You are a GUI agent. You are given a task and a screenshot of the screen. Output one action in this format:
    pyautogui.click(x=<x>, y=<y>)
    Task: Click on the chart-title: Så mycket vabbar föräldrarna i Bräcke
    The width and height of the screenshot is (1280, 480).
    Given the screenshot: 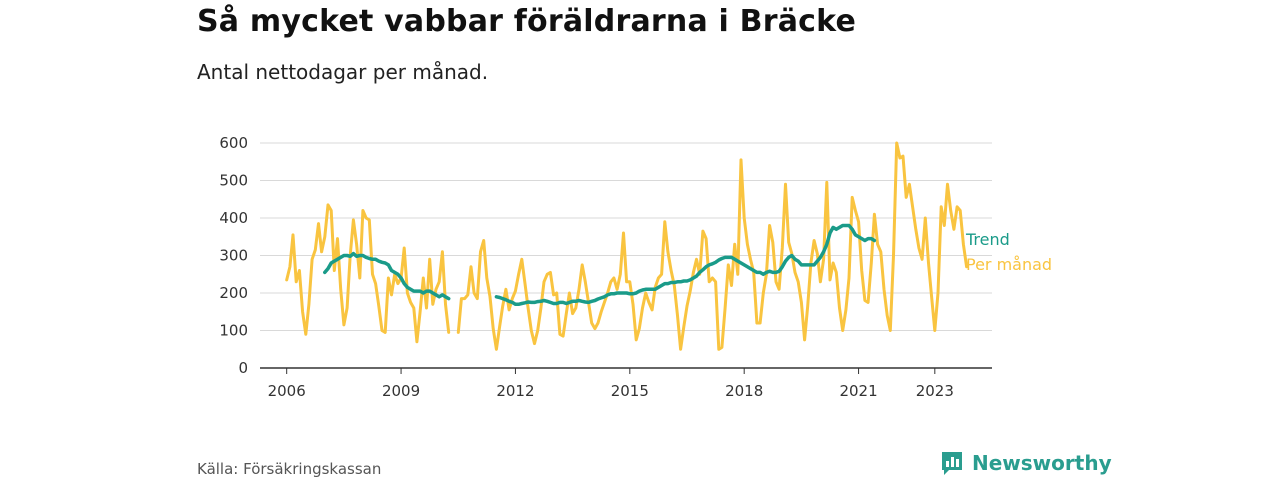 What is the action you would take?
    pyautogui.click(x=527, y=21)
    